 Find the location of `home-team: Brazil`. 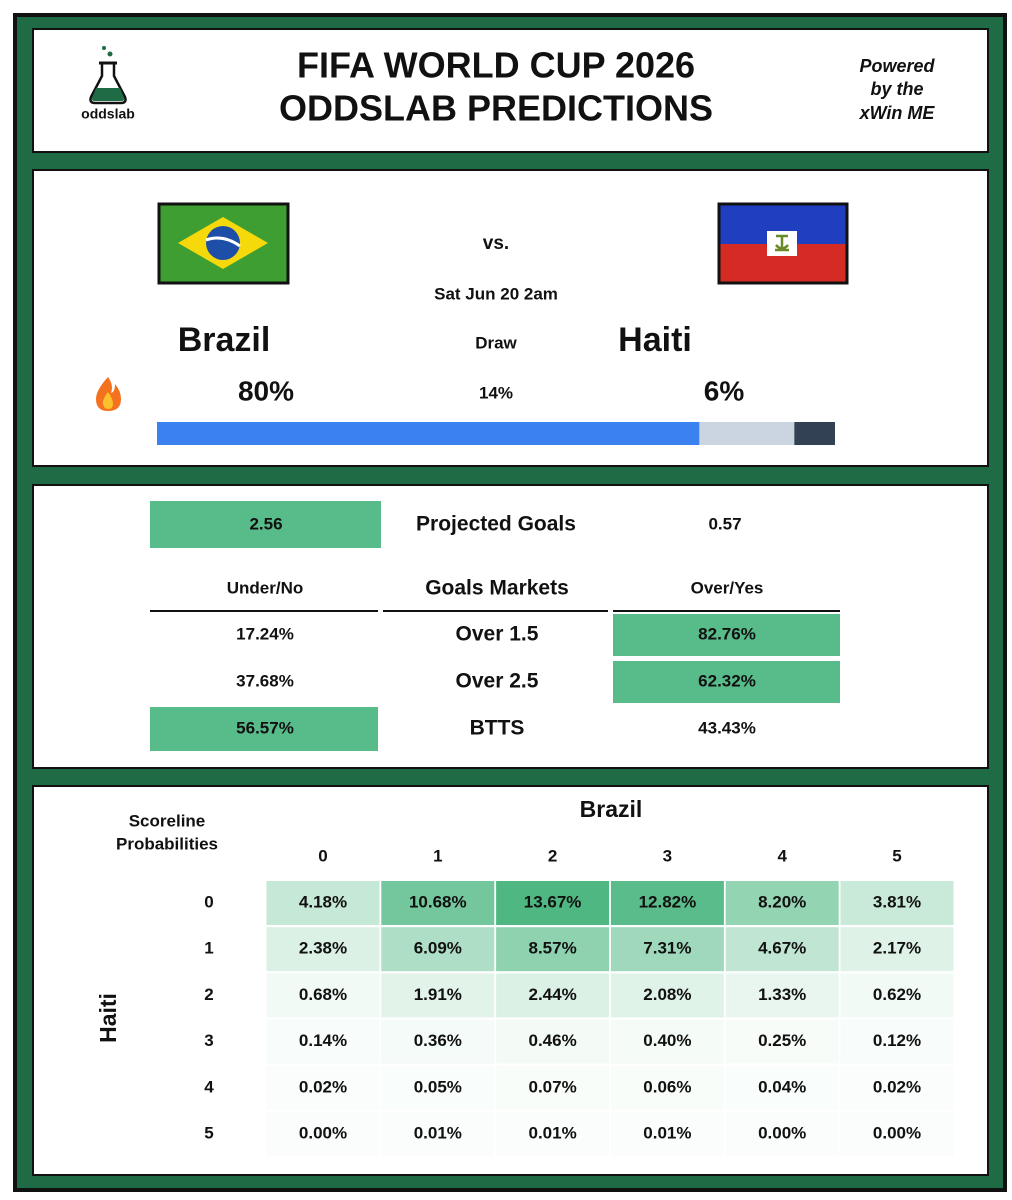

home-team: Brazil is located at coordinates (224, 340).